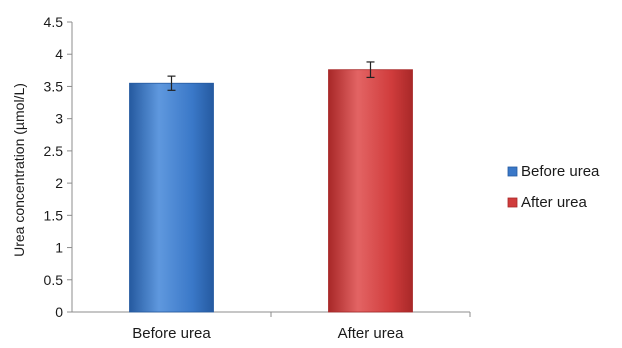 This screenshot has height=348, width=622. Describe the element at coordinates (59, 248) in the screenshot. I see `y-tick-label: 1` at that location.